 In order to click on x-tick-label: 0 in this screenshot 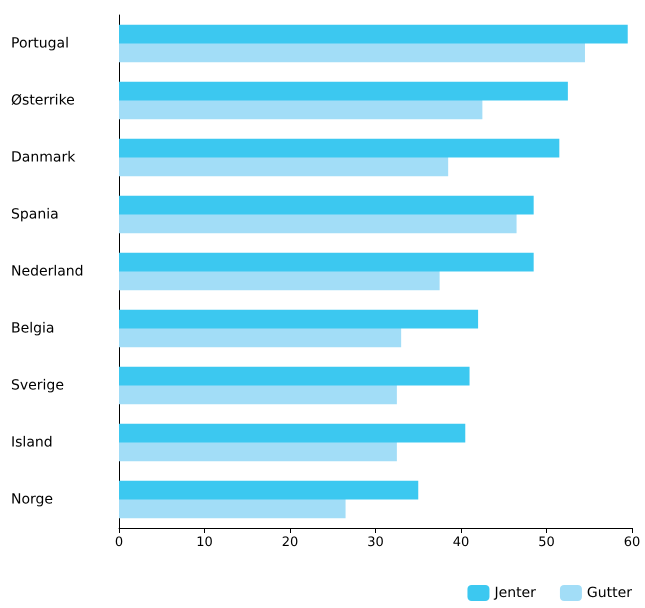, I will do `click(119, 542)`.